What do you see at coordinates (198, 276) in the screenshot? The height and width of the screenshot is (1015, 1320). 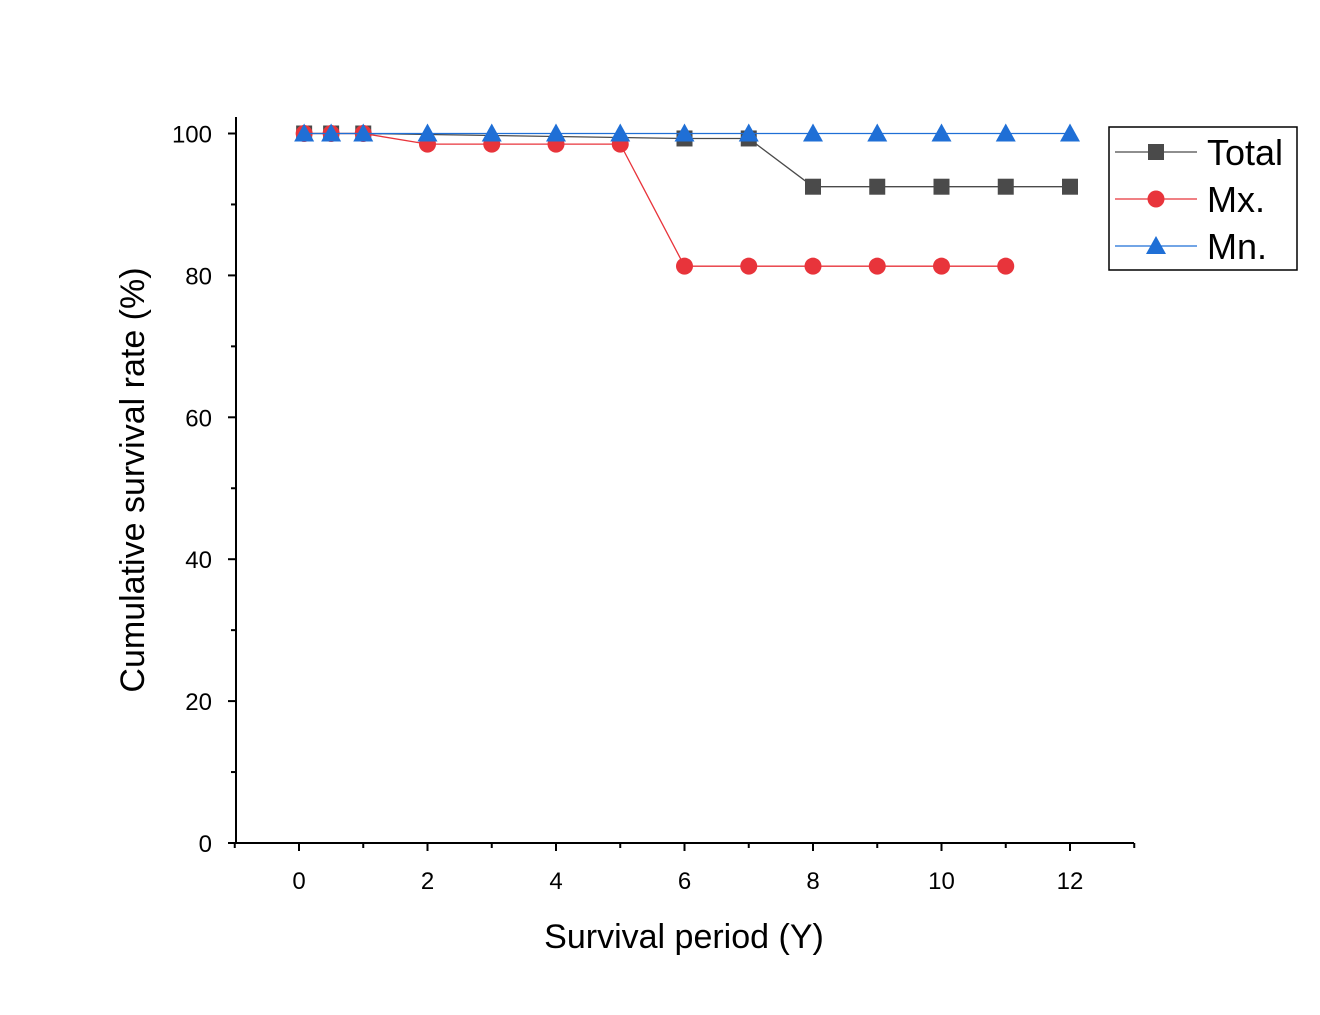 I see `y-tick-label: 80` at bounding box center [198, 276].